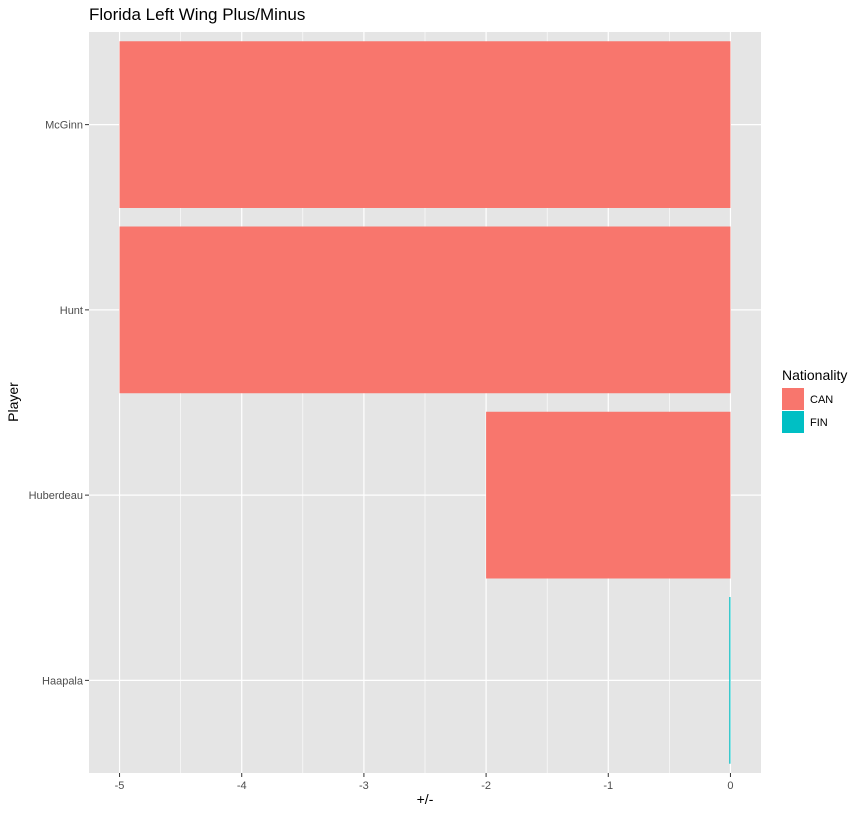 The width and height of the screenshot is (866, 815). What do you see at coordinates (71, 311) in the screenshot?
I see `y-tick-label: Hunt` at bounding box center [71, 311].